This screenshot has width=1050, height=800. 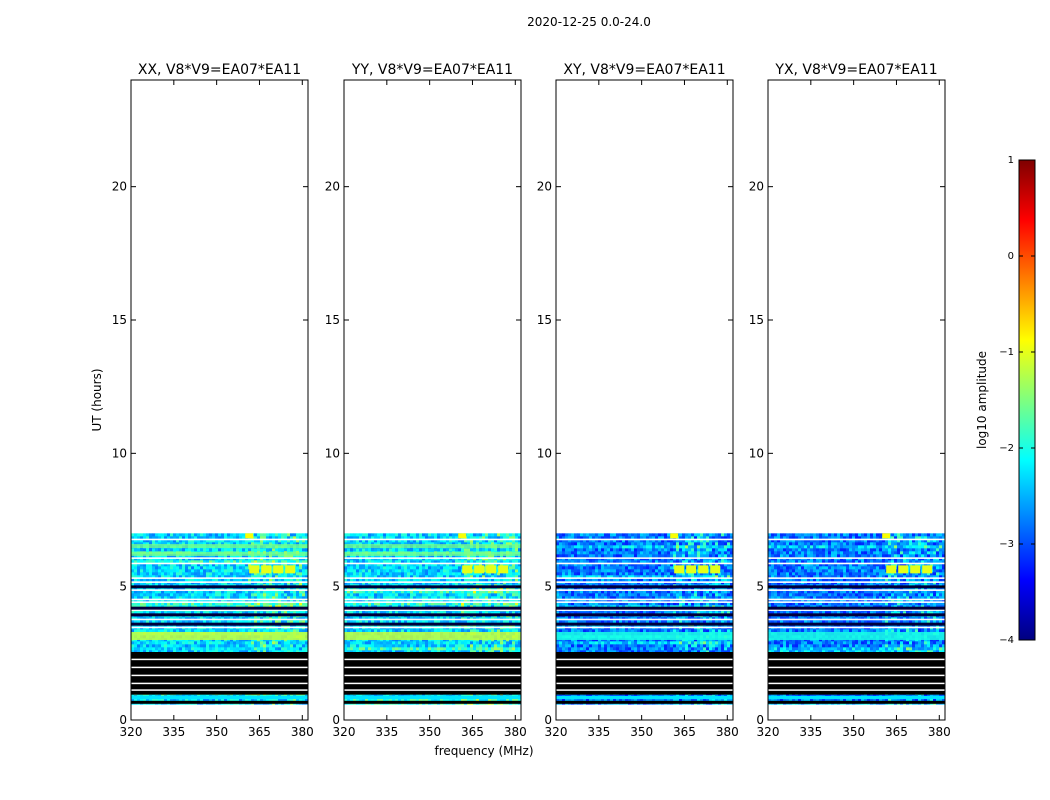 What do you see at coordinates (1005, 400) in the screenshot?
I see `colorbar: 1 0 −1 −2 −3 −4 log10 amplitude` at bounding box center [1005, 400].